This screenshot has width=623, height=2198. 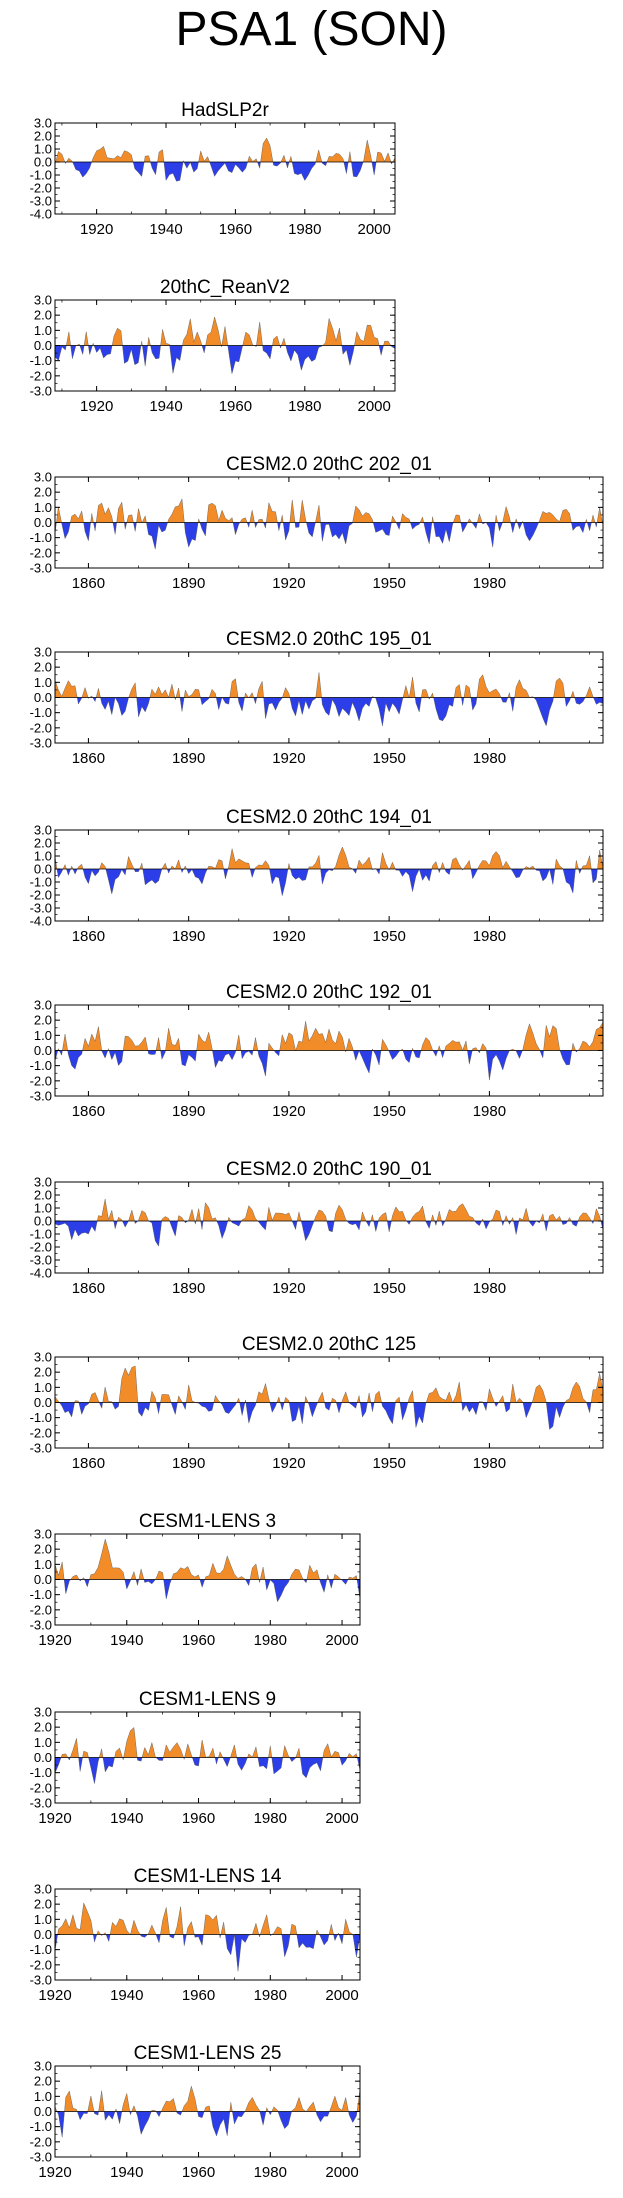 What do you see at coordinates (311, 29) in the screenshot?
I see `page-title: PSA1 (SON)` at bounding box center [311, 29].